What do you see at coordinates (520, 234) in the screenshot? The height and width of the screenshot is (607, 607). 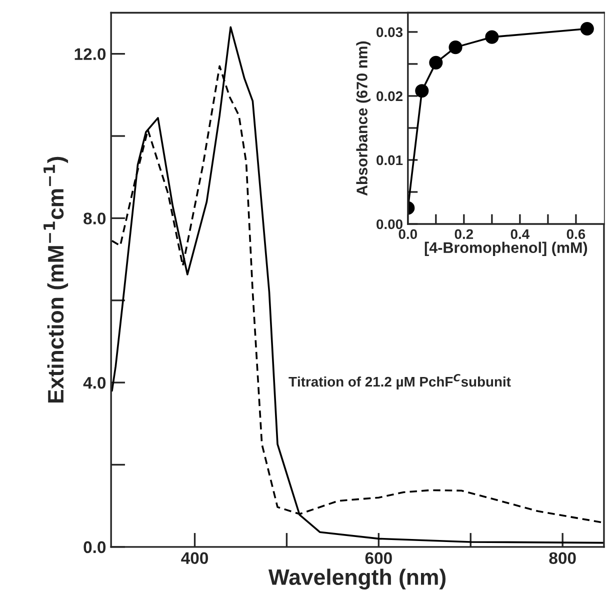 I see `x-tick-label: 0.4` at bounding box center [520, 234].